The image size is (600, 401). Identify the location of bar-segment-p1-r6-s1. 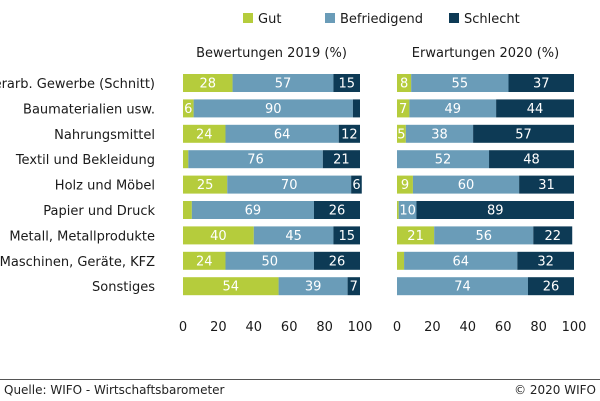
(484, 235).